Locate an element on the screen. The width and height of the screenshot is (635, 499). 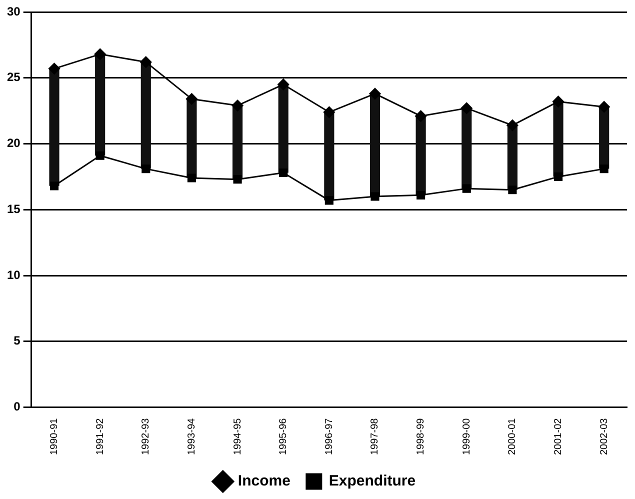
x-tick-label: 1990-91 is located at coordinates (54, 437).